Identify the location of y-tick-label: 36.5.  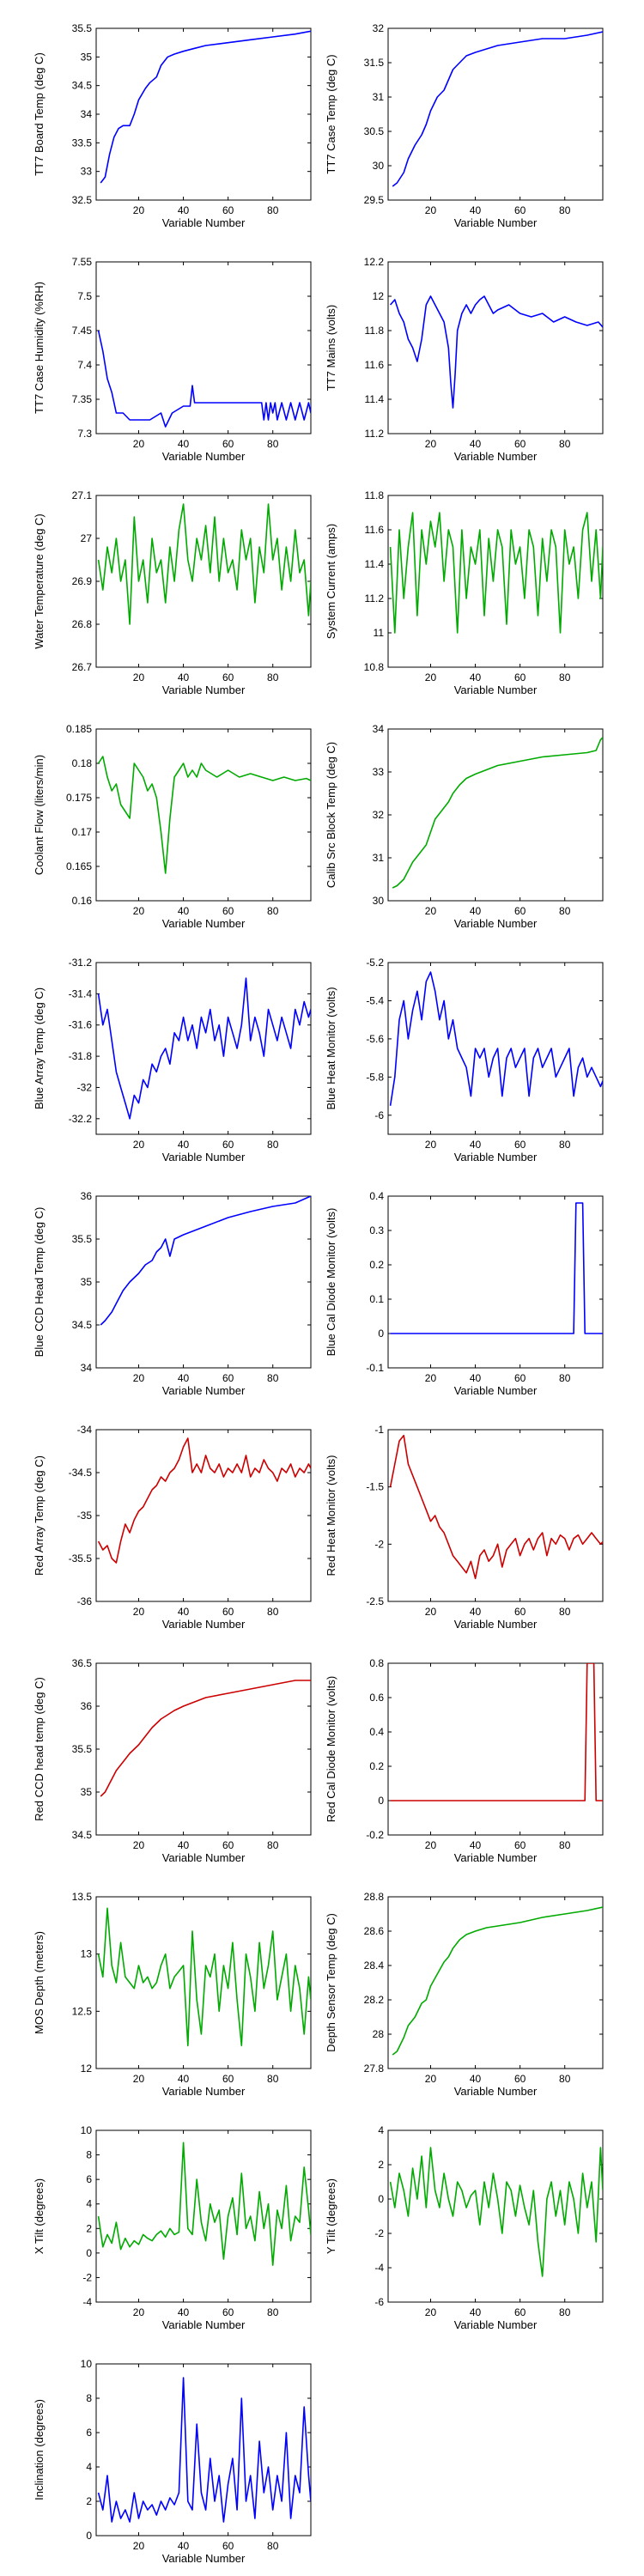
(82, 1663).